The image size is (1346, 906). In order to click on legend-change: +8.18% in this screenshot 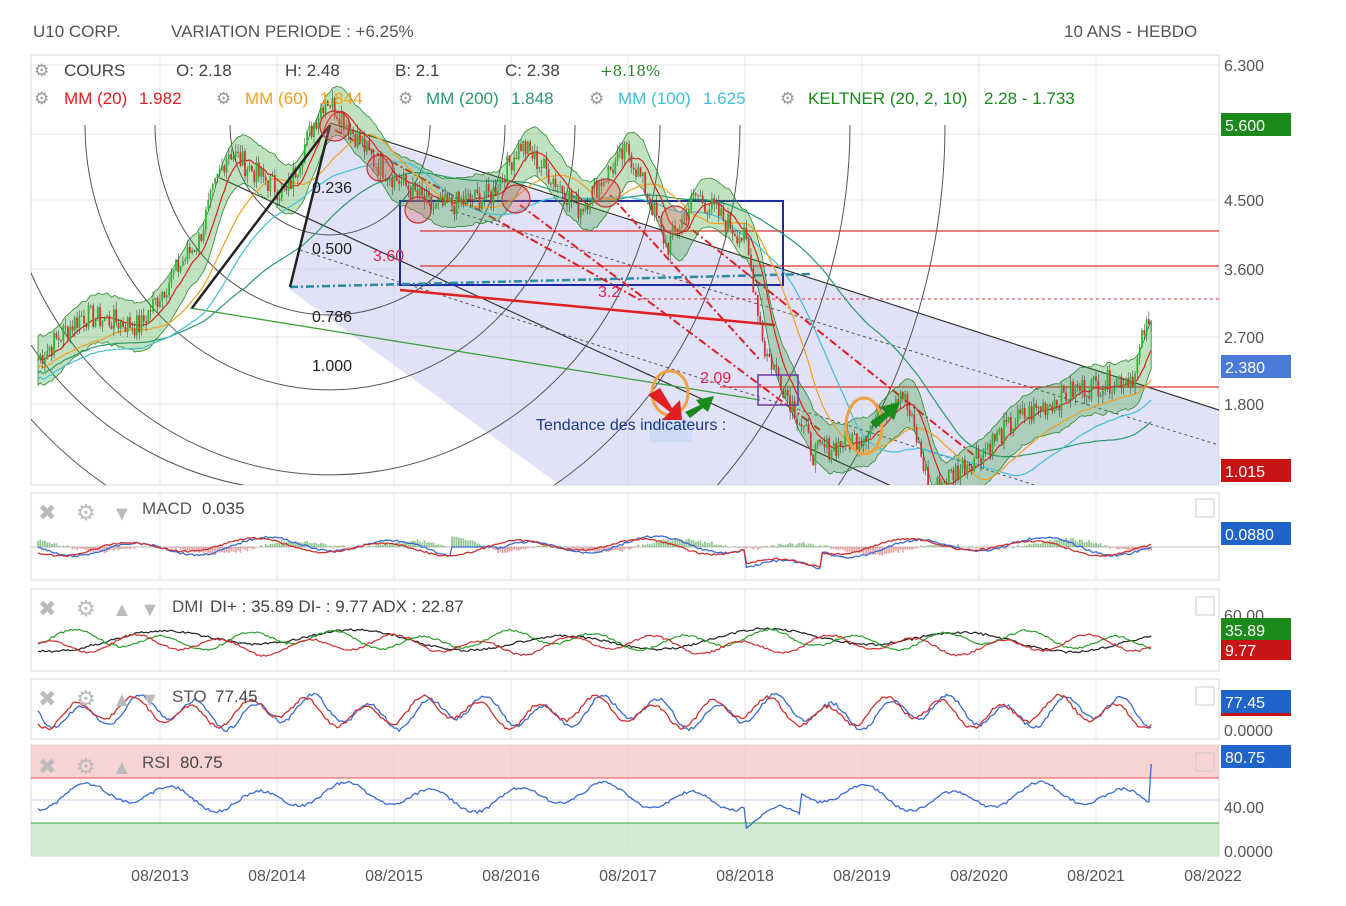, I will do `click(630, 71)`.